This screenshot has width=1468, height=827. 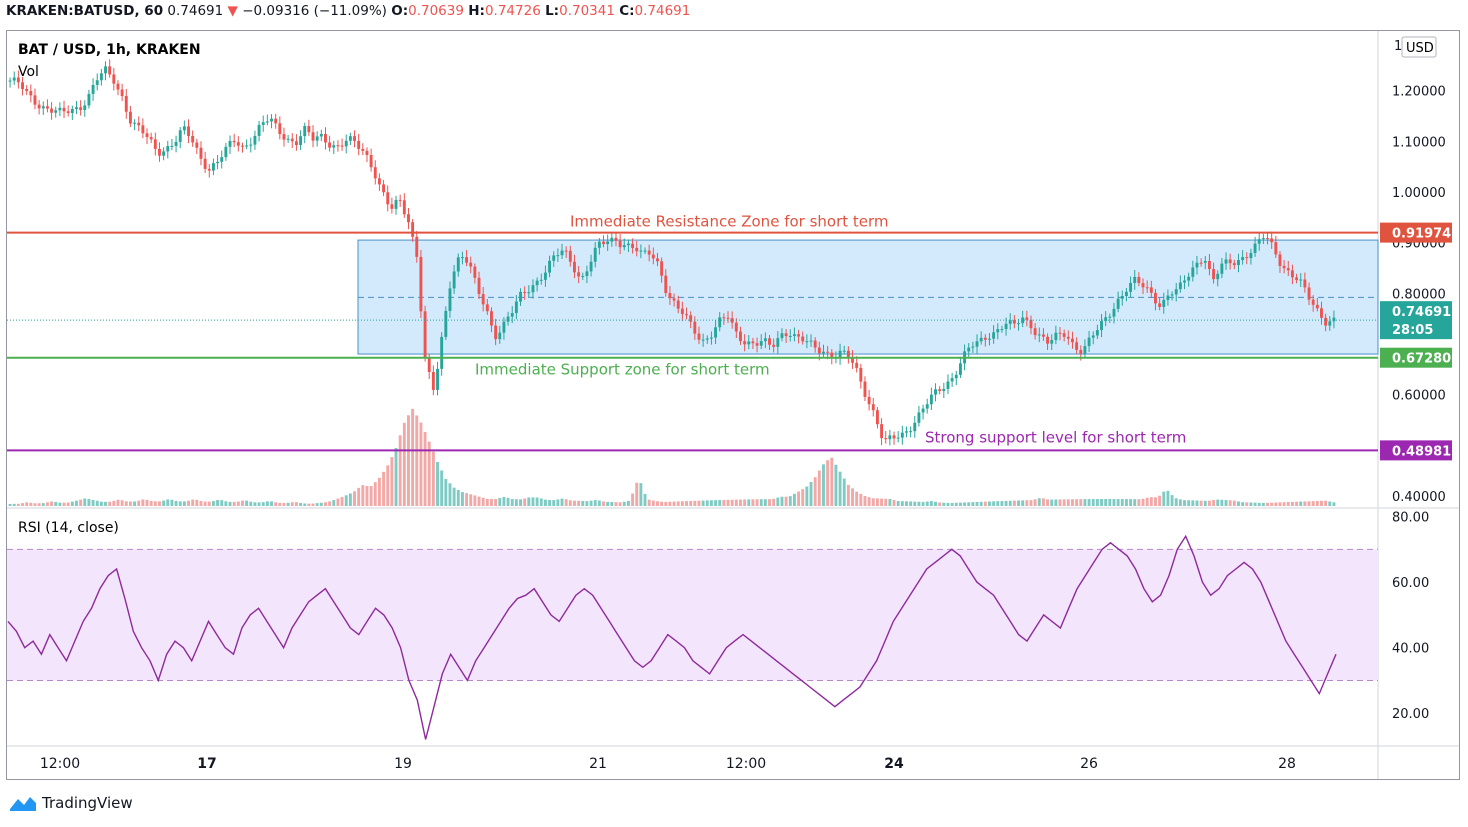 What do you see at coordinates (1410, 617) in the screenshot?
I see `rsi-axis: 80.00 60.00 40.00 20.00` at bounding box center [1410, 617].